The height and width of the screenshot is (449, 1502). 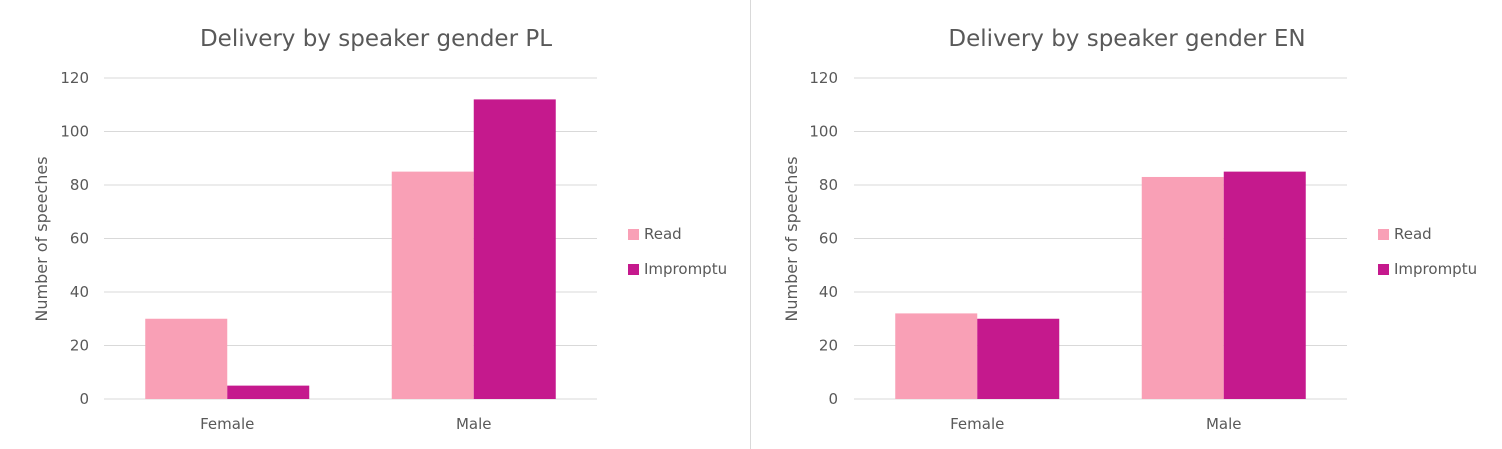 What do you see at coordinates (1126, 39) in the screenshot?
I see `chart-title: Delivery by speaker gender EN` at bounding box center [1126, 39].